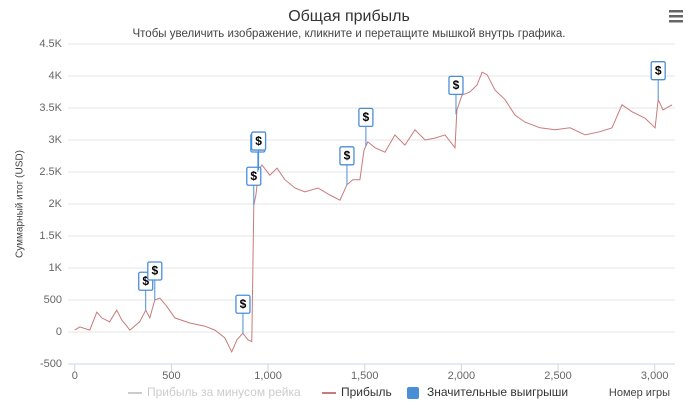 Image resolution: width=697 pixels, height=415 pixels. I want to click on menu-button, so click(676, 16).